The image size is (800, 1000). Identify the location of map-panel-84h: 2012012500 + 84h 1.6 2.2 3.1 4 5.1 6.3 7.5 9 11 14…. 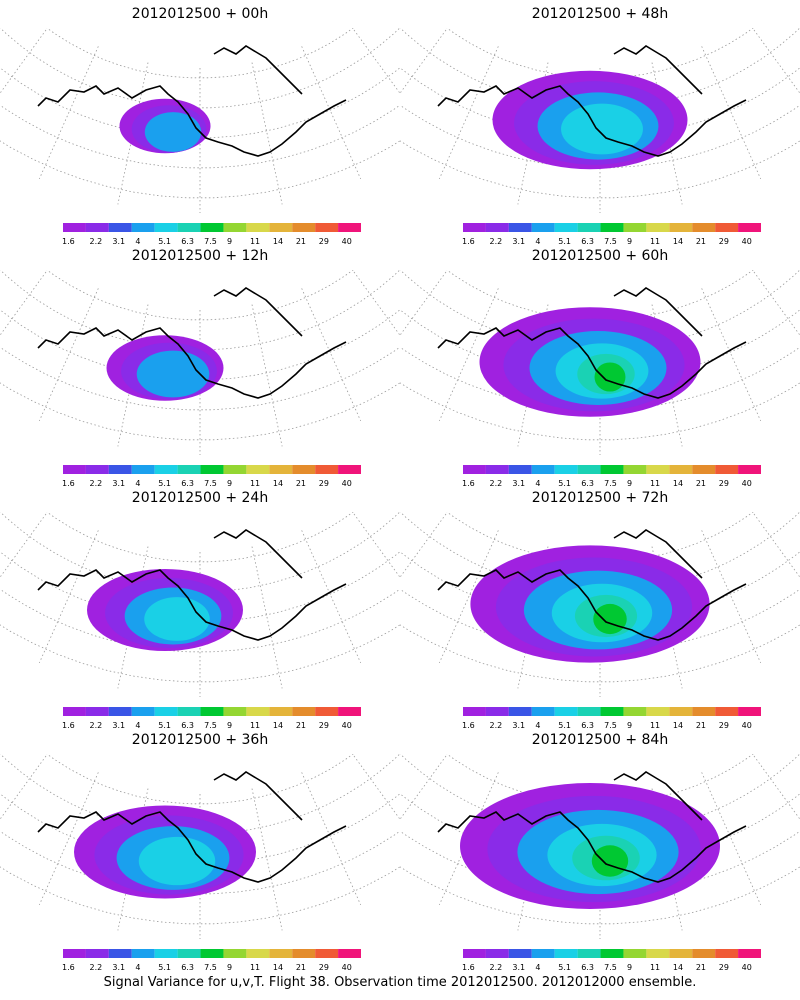
(600, 849).